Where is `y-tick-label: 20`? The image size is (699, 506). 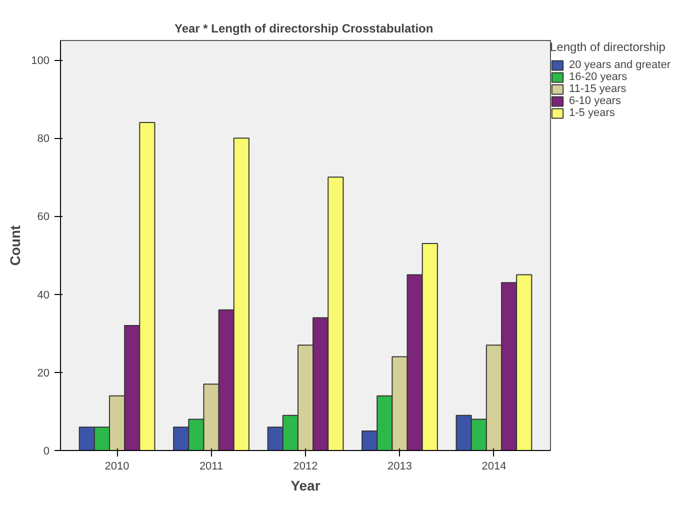 y-tick-label: 20 is located at coordinates (43, 373).